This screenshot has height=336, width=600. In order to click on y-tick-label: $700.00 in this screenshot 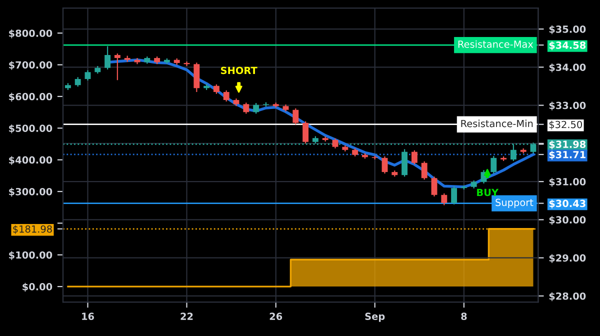, I will do `click(30, 65)`.